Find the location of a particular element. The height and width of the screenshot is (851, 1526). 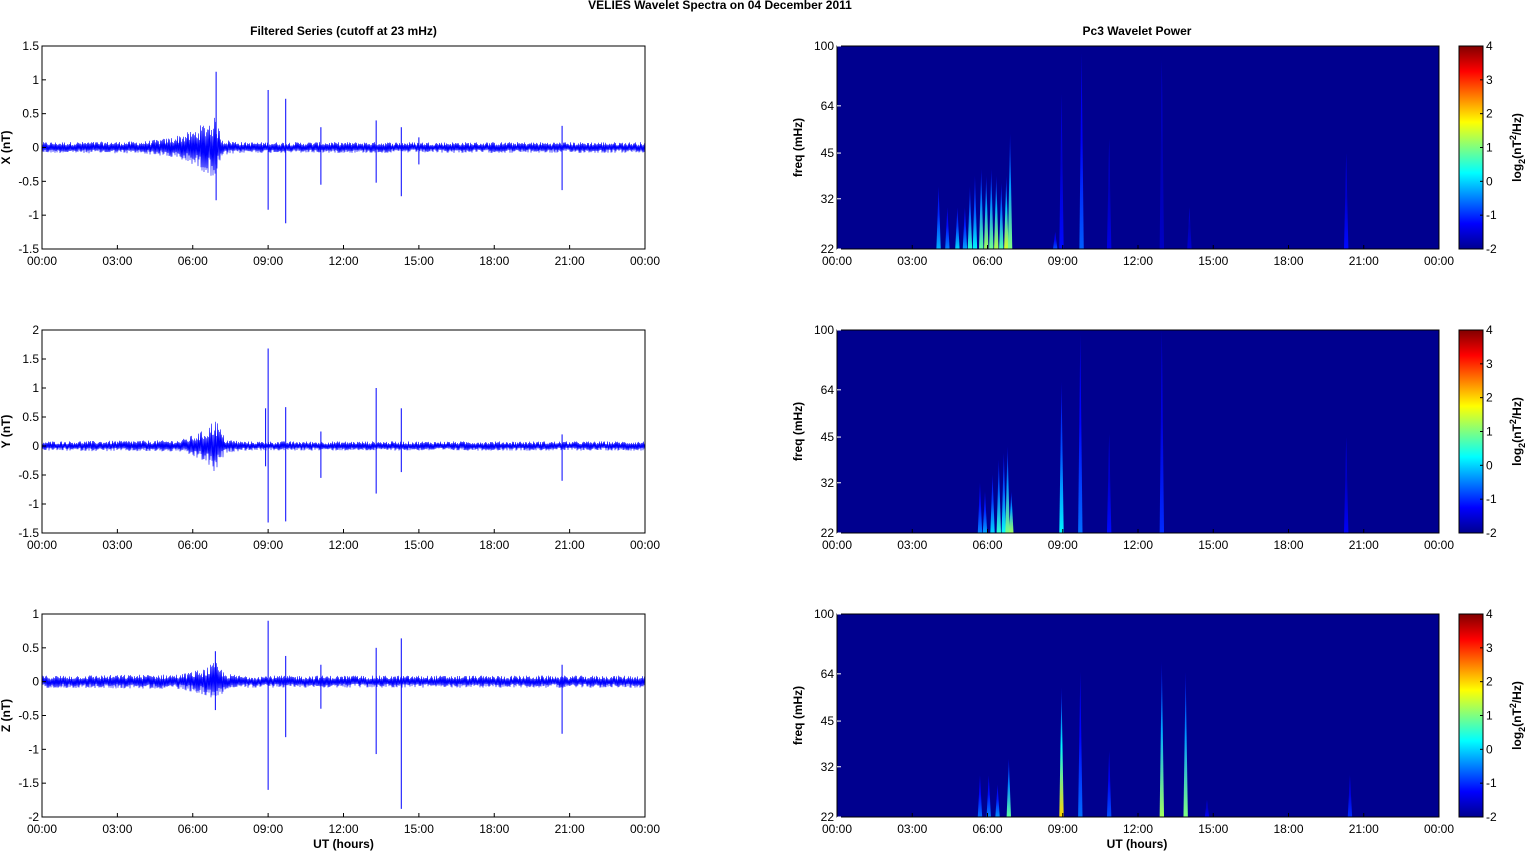

ytick-label: 100 is located at coordinates (824, 46).